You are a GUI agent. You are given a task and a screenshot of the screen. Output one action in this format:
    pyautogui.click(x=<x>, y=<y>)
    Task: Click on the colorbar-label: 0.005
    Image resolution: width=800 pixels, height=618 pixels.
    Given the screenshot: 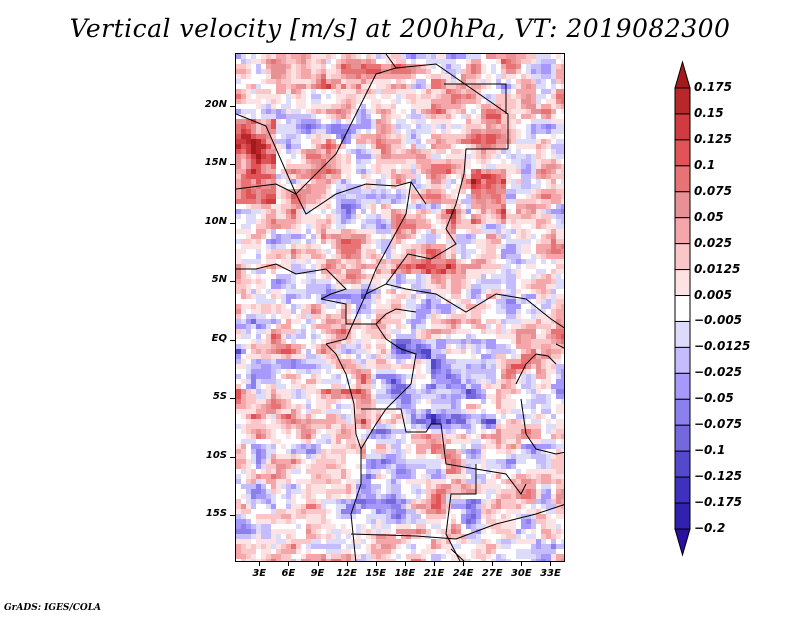 What is the action you would take?
    pyautogui.click(x=713, y=294)
    